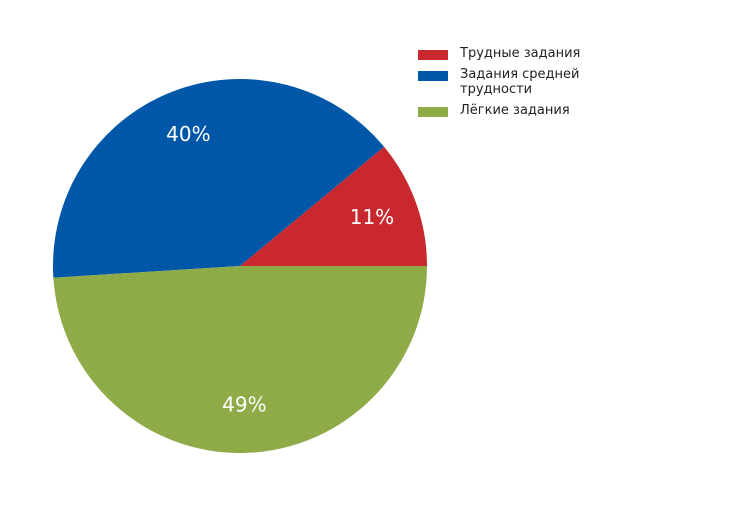 This screenshot has height=506, width=732. What do you see at coordinates (333, 206) in the screenshot?
I see `pie-slice` at bounding box center [333, 206].